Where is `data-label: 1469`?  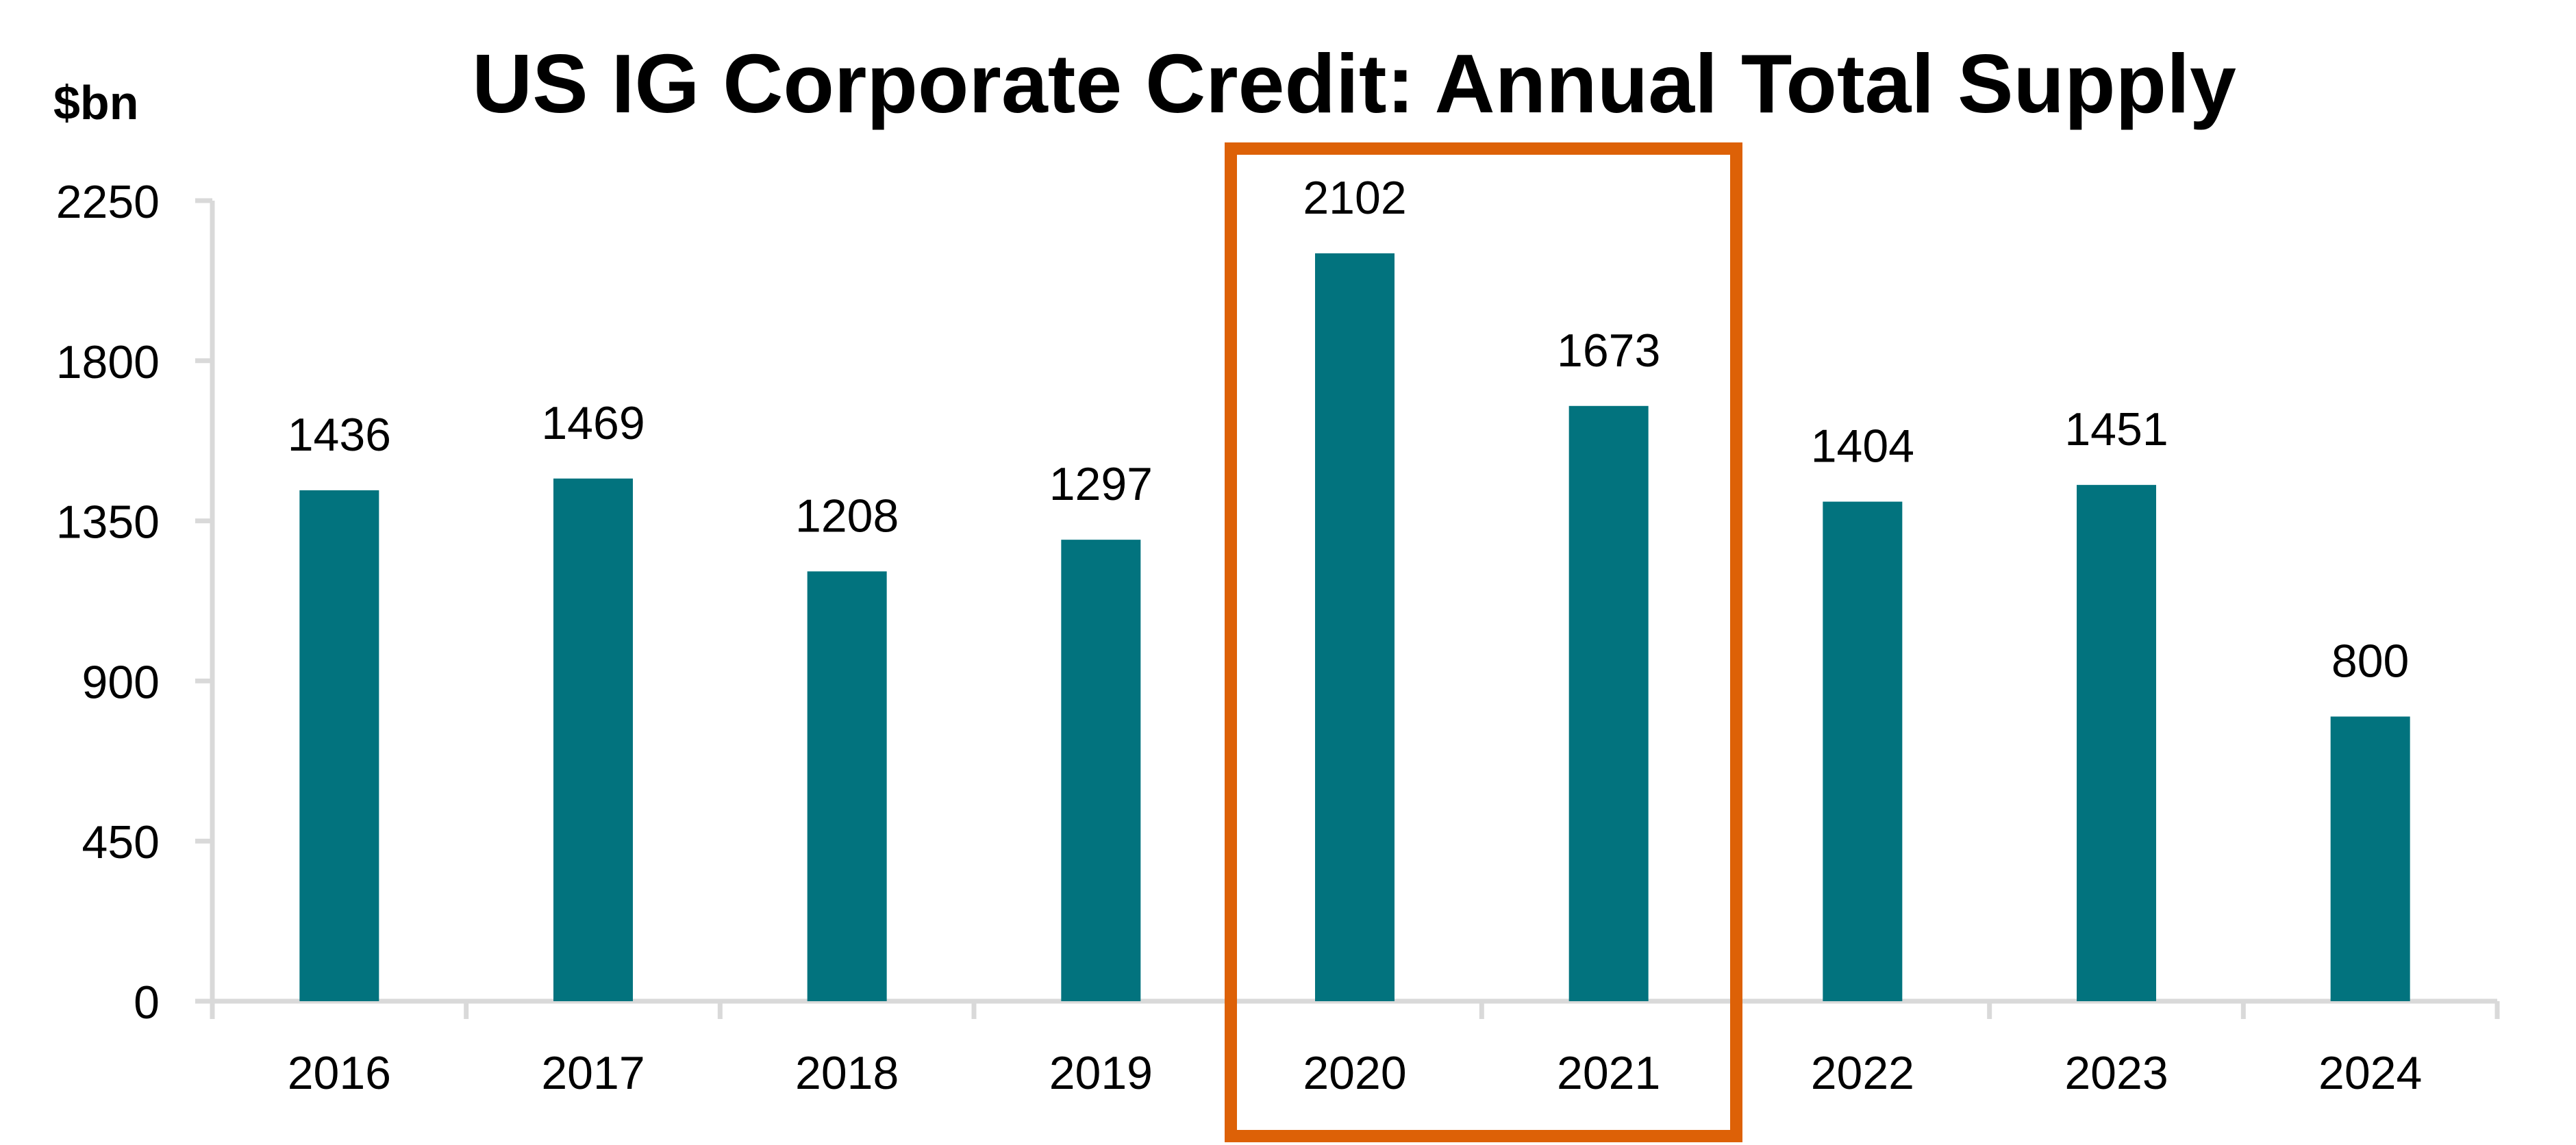
data-label: 1469 is located at coordinates (593, 423).